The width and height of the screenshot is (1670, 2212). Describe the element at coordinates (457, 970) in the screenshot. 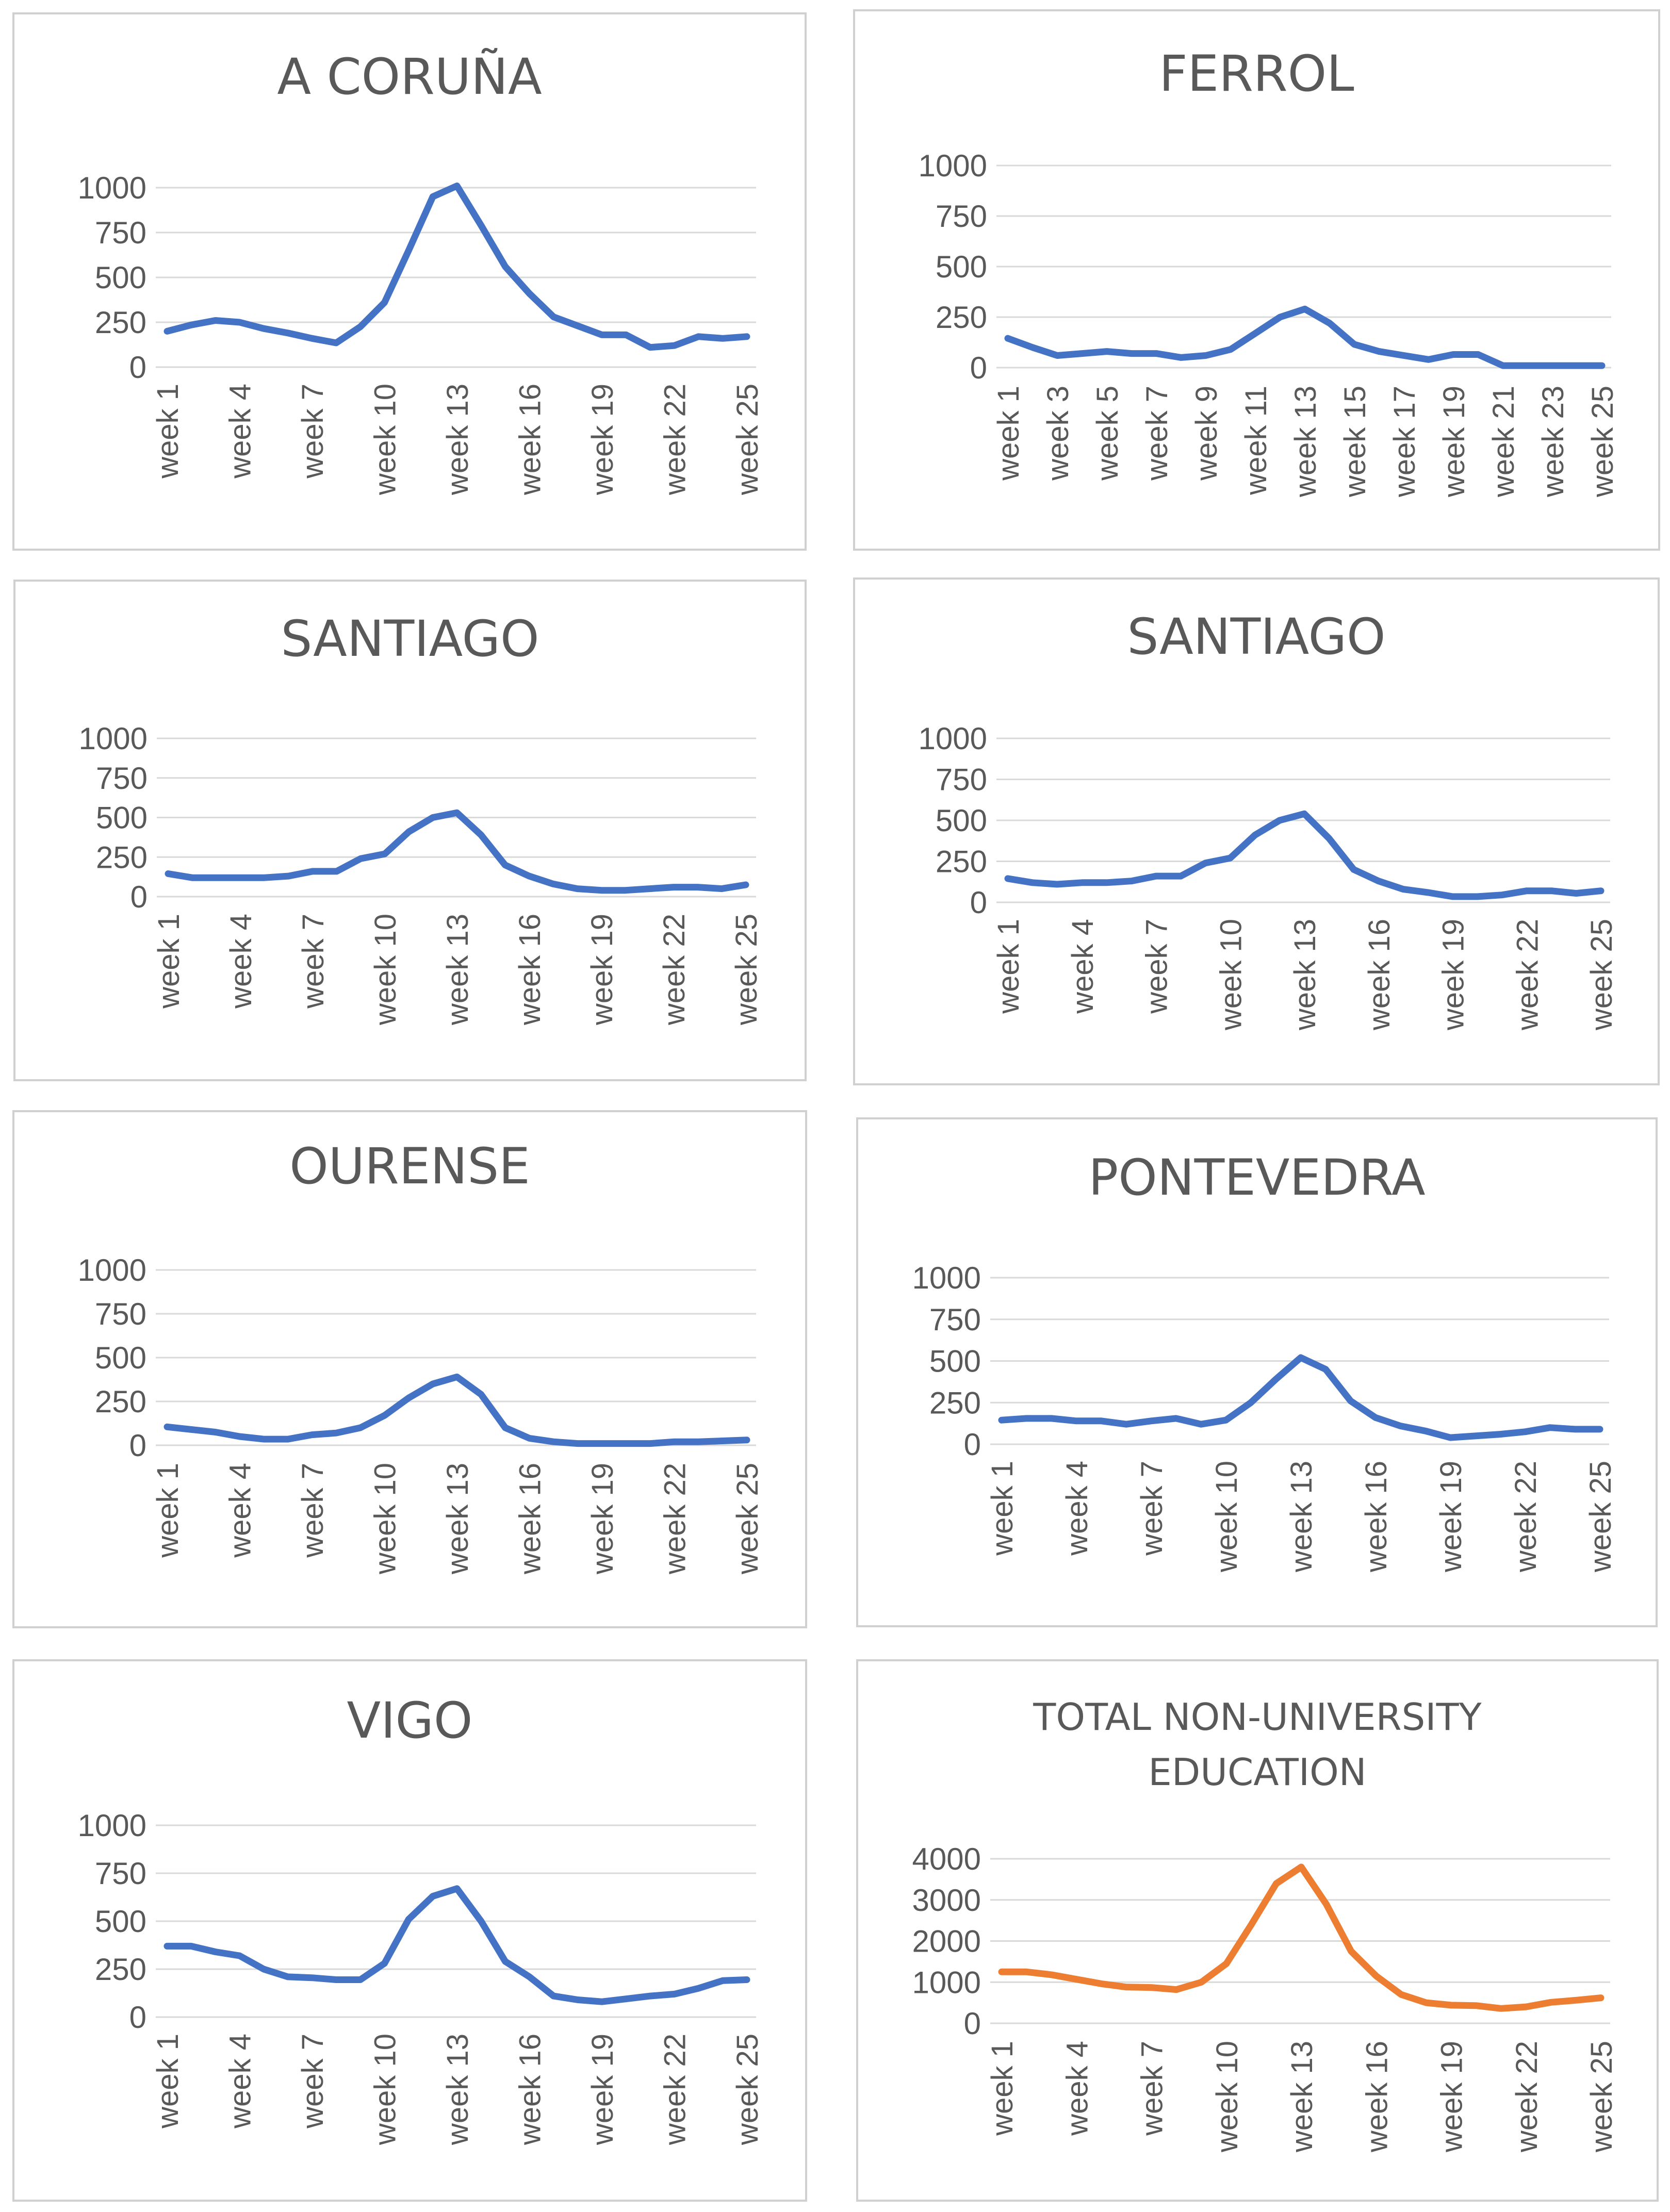

I see `x-tick-label: week 13` at that location.